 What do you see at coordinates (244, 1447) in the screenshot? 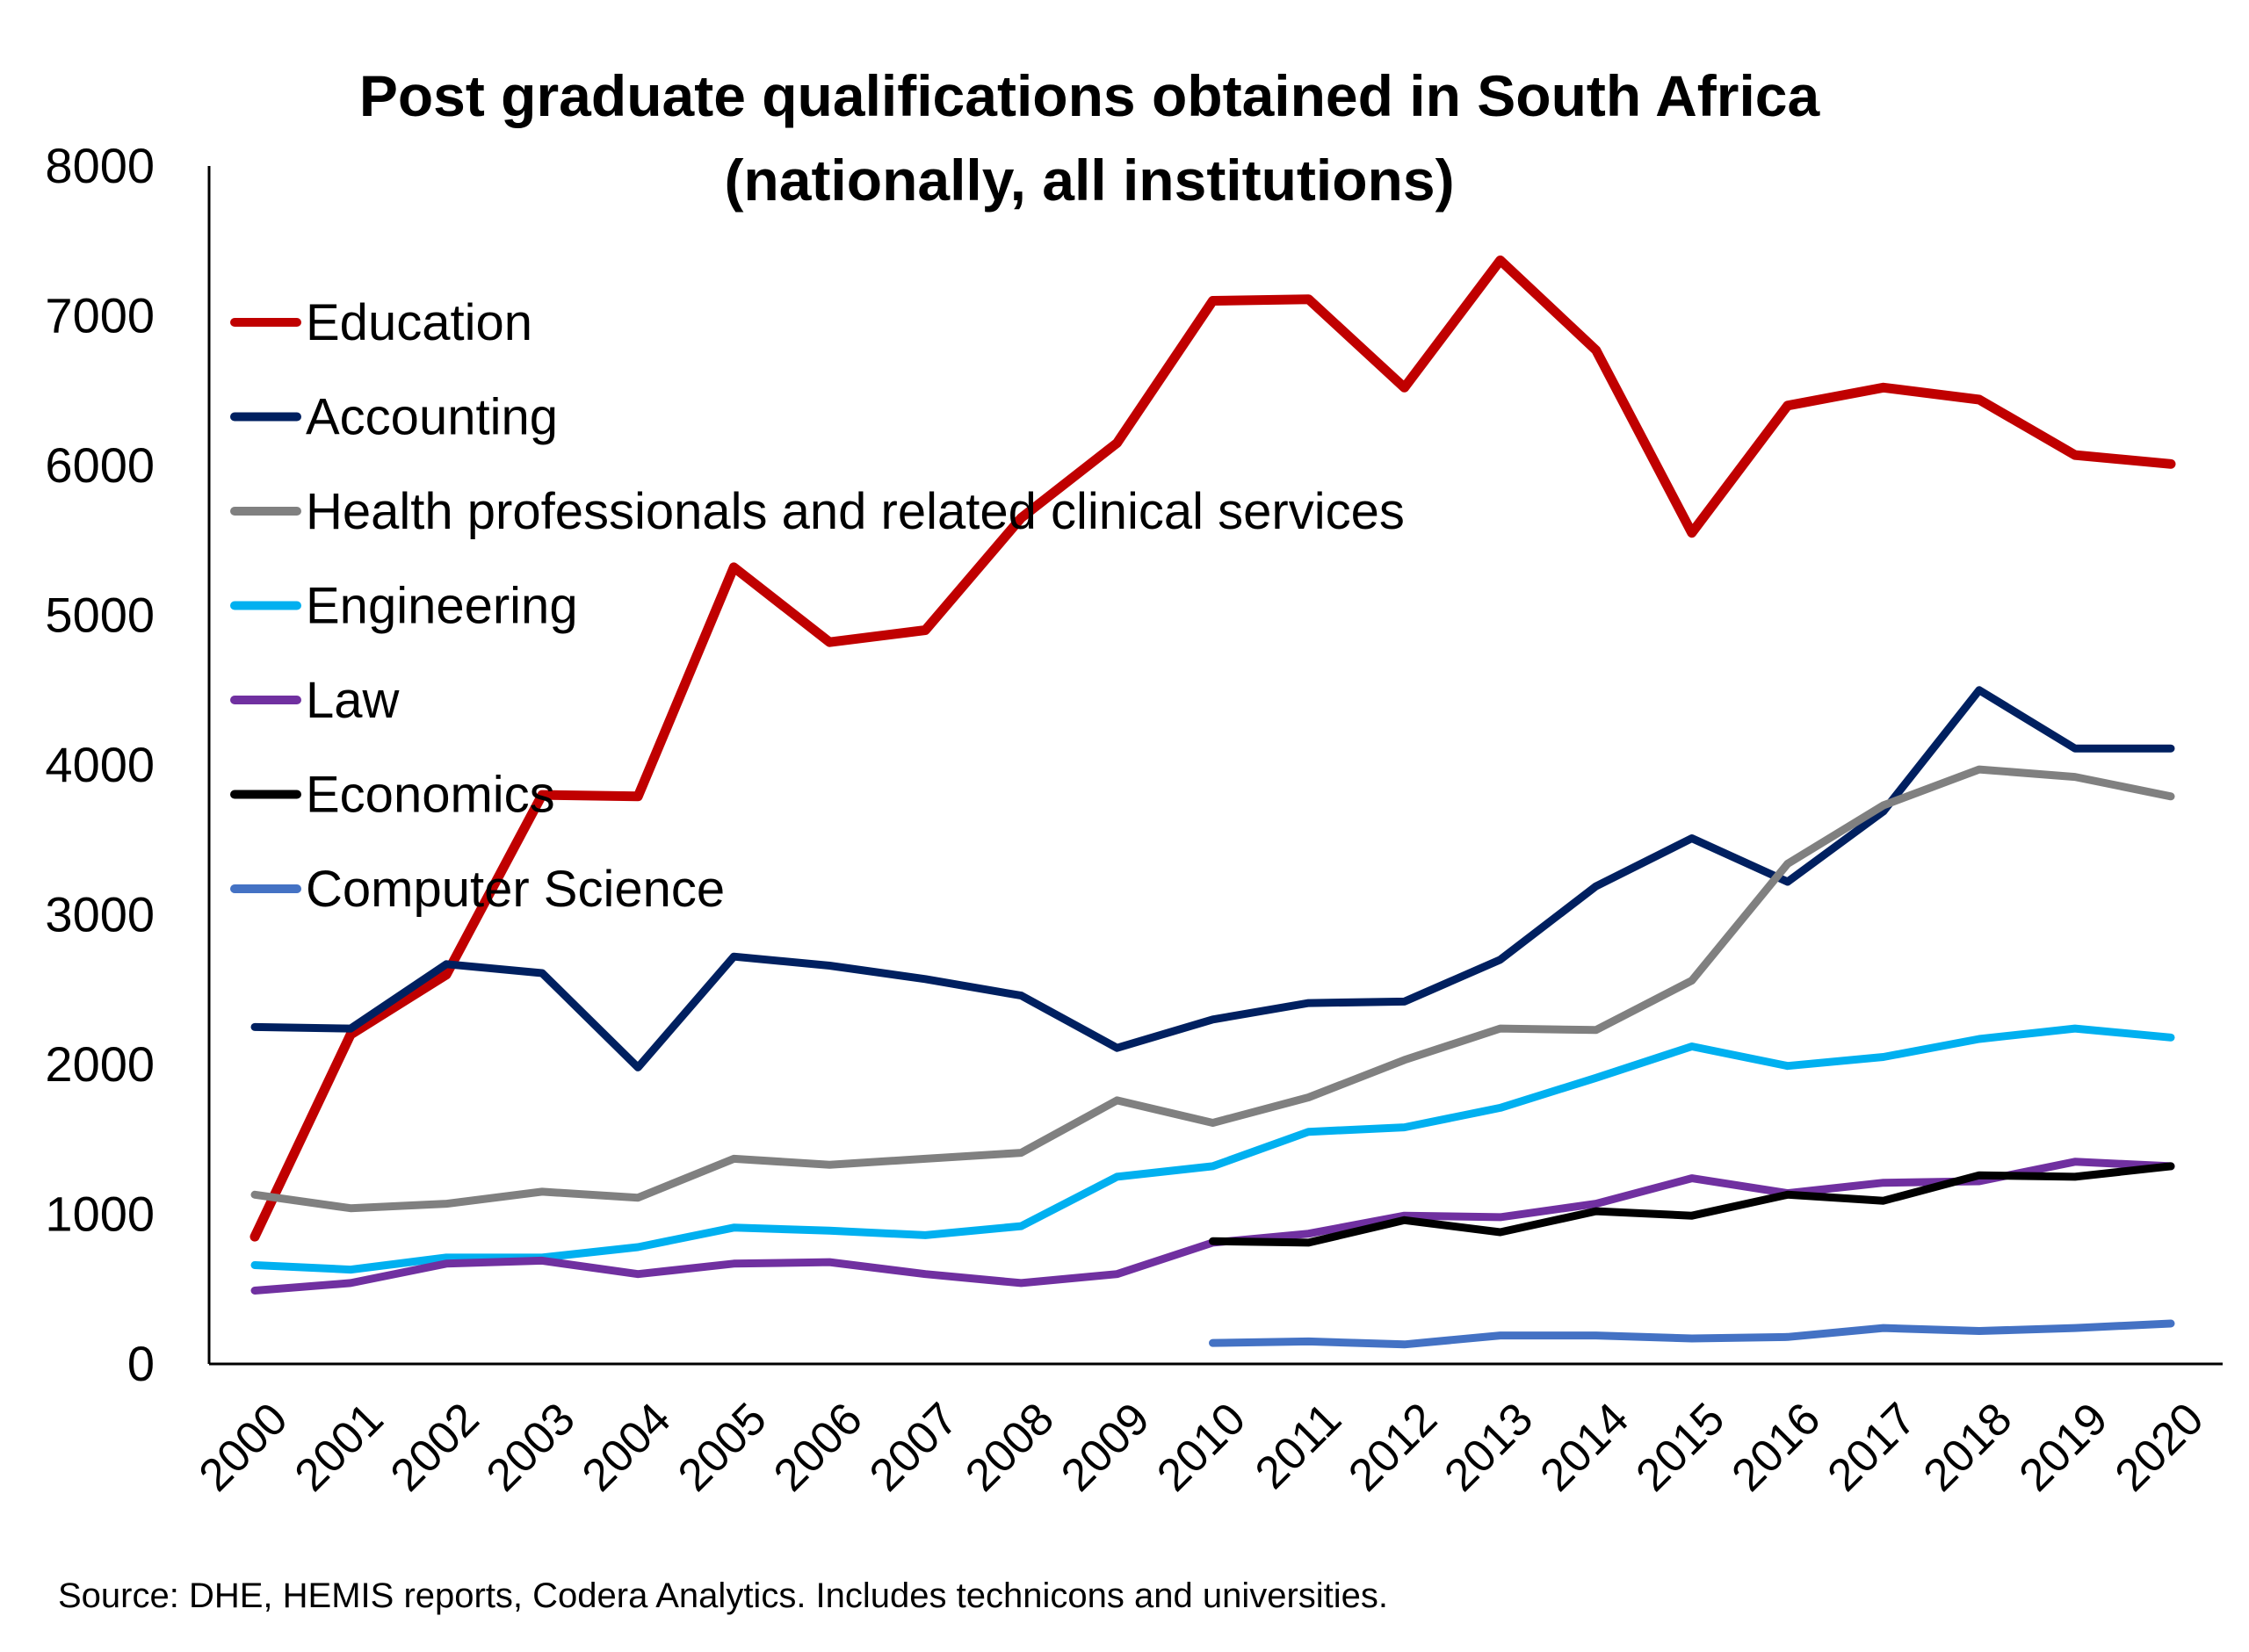
I see `x-tick-label: 2000` at bounding box center [244, 1447].